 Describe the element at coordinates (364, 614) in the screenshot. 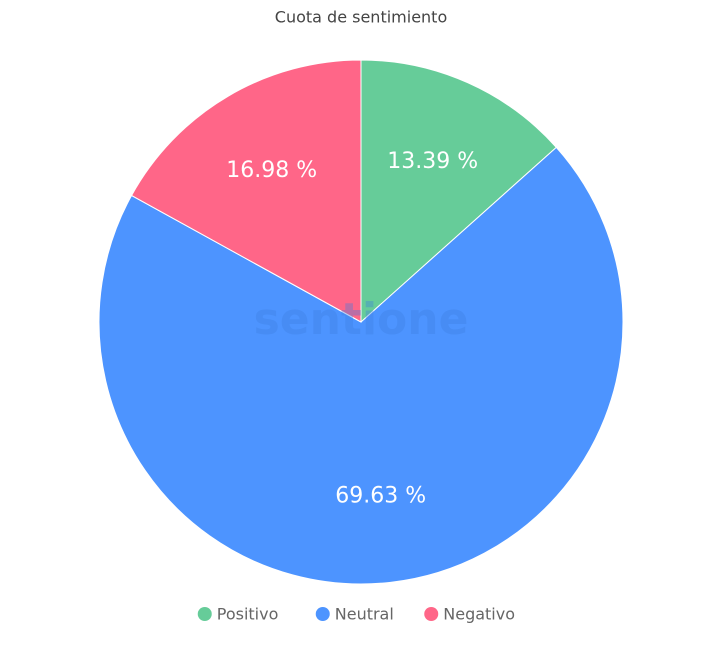

I see `legend-label: Neutral` at that location.